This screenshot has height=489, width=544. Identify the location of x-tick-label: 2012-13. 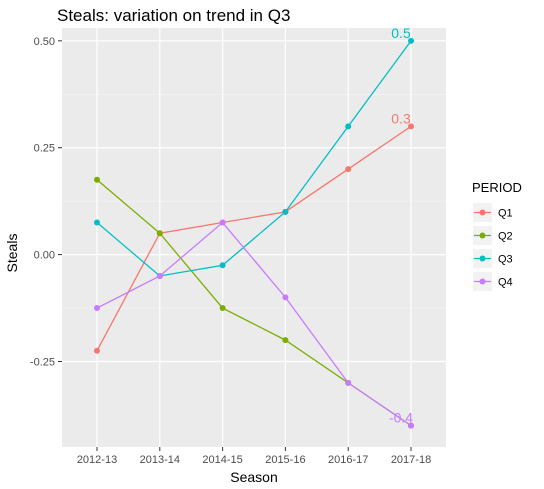
(97, 460).